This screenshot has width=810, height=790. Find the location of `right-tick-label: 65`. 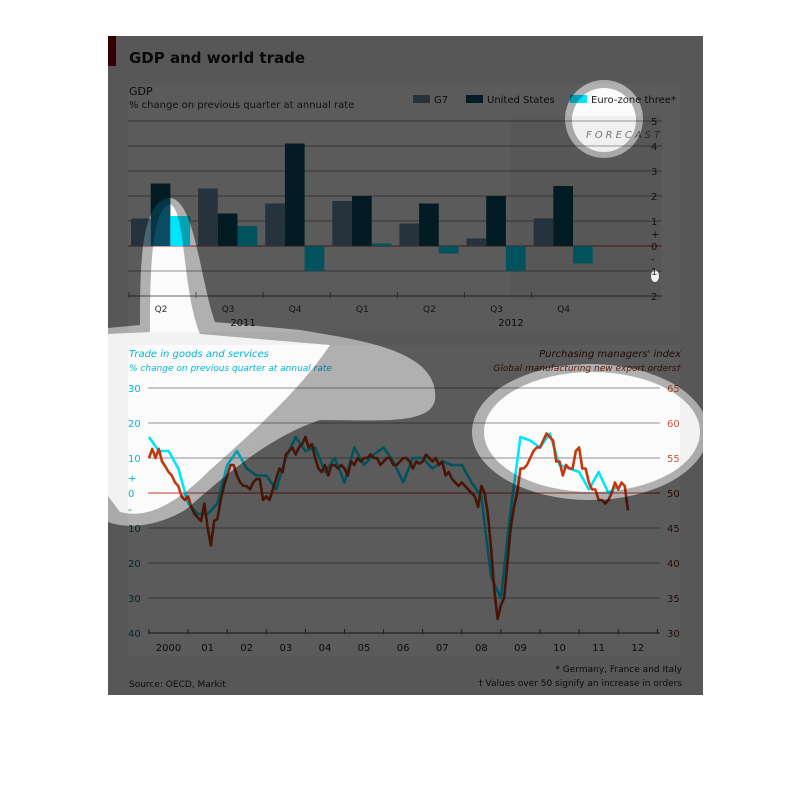

right-tick-label: 65 is located at coordinates (673, 389).